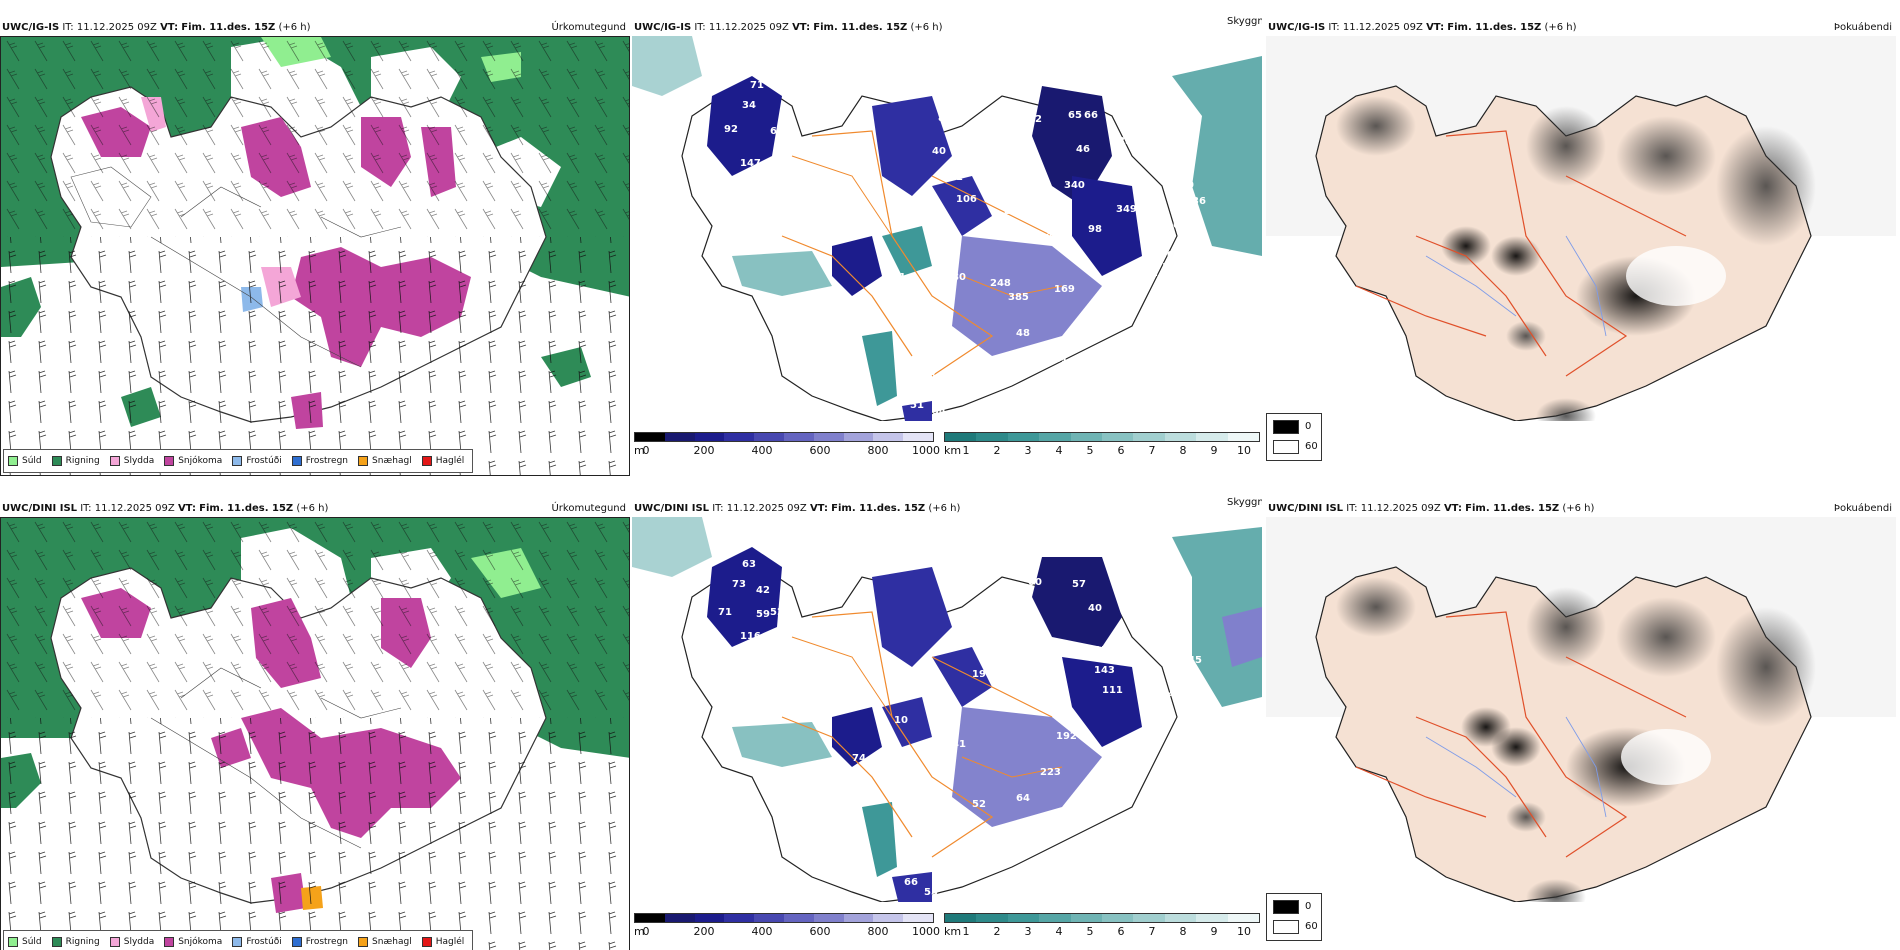 This screenshot has height=950, width=1900. What do you see at coordinates (646, 450) in the screenshot?
I see `scale-label: 0` at bounding box center [646, 450].